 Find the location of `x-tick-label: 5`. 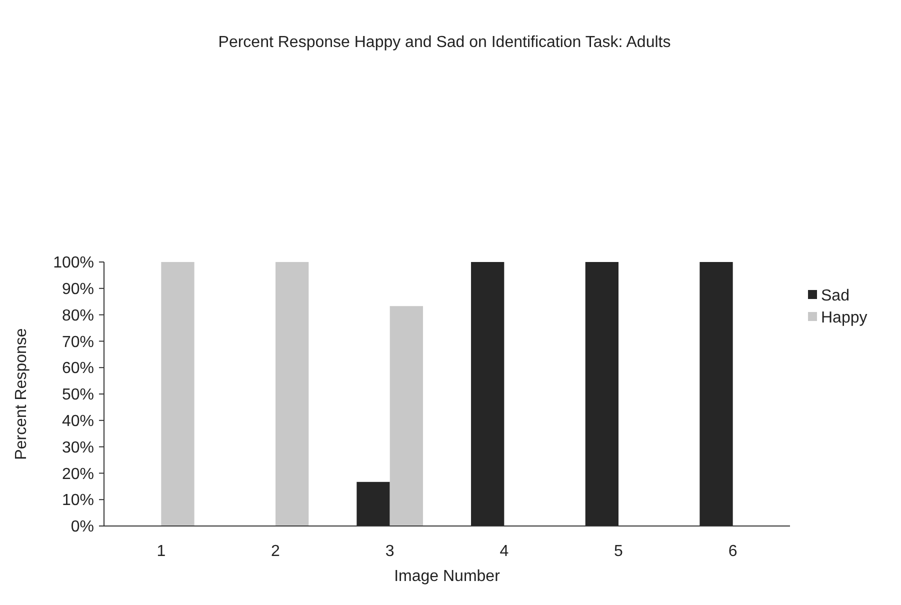

x-tick-label: 5 is located at coordinates (619, 551).